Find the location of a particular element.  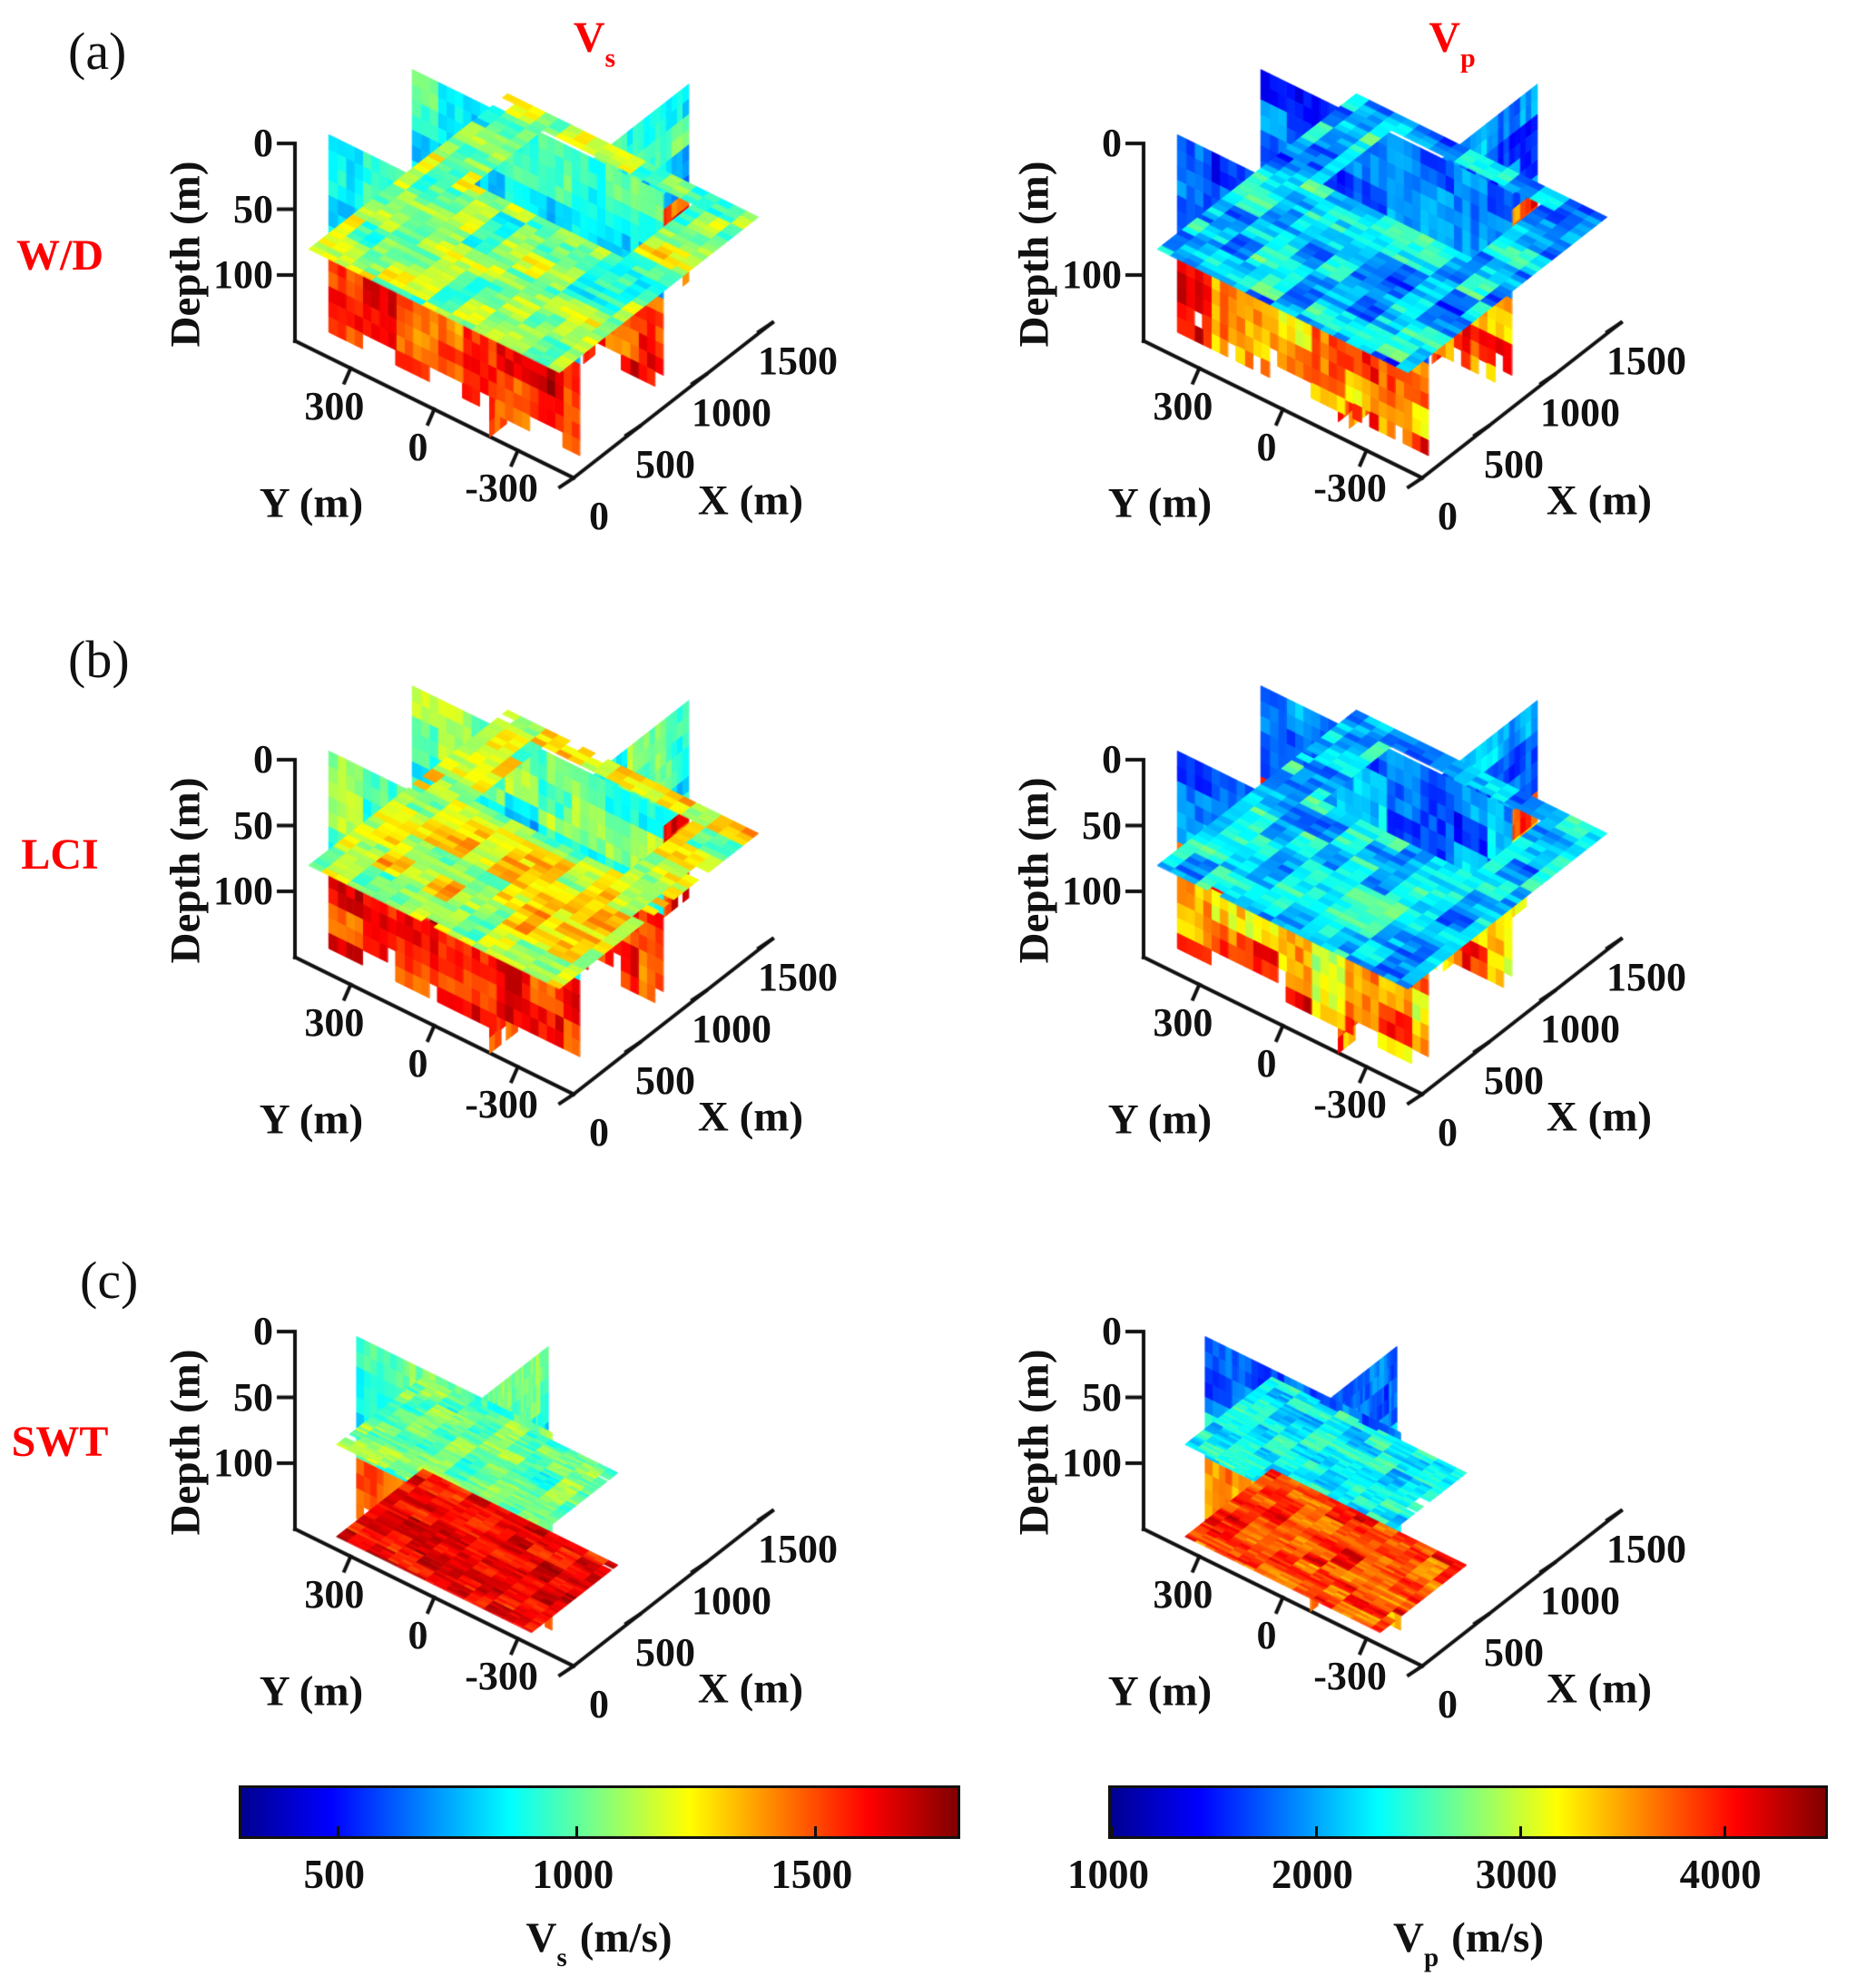

plot-canvas-c-vp is located at coordinates (1361, 1497).